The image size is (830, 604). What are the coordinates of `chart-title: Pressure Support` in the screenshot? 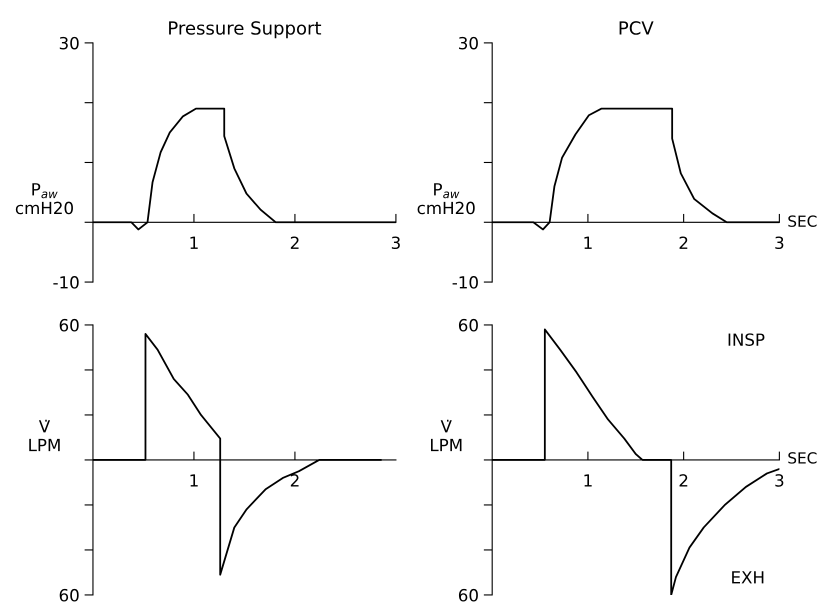 It's located at (245, 29).